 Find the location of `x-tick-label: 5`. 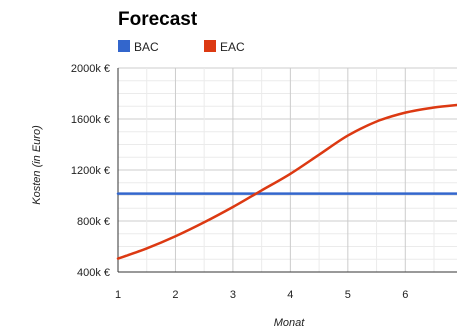

x-tick-label: 5 is located at coordinates (348, 295).